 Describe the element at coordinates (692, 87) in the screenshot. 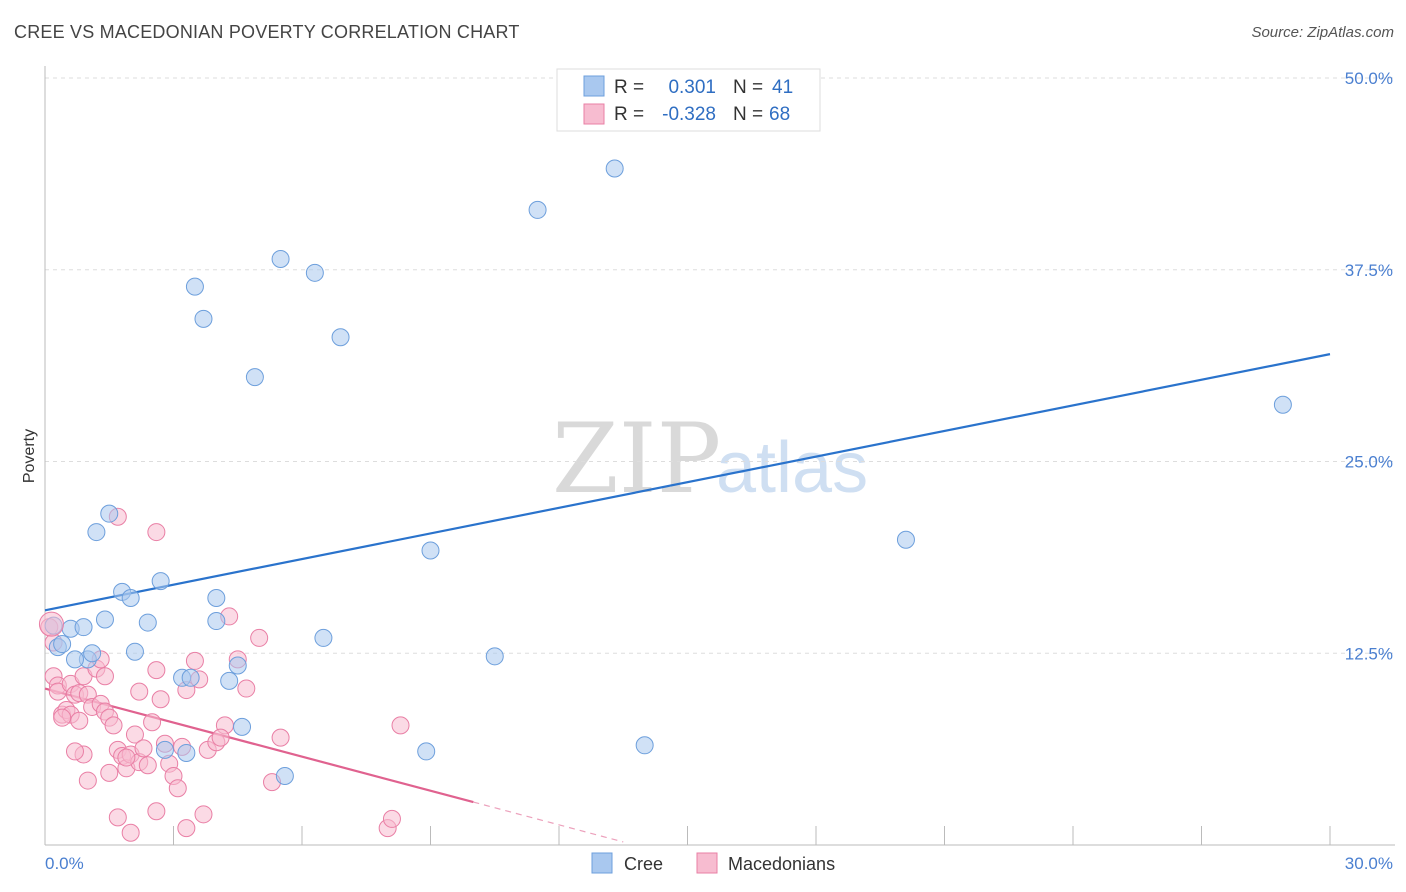

I see `legend-r-value: 0.301` at that location.